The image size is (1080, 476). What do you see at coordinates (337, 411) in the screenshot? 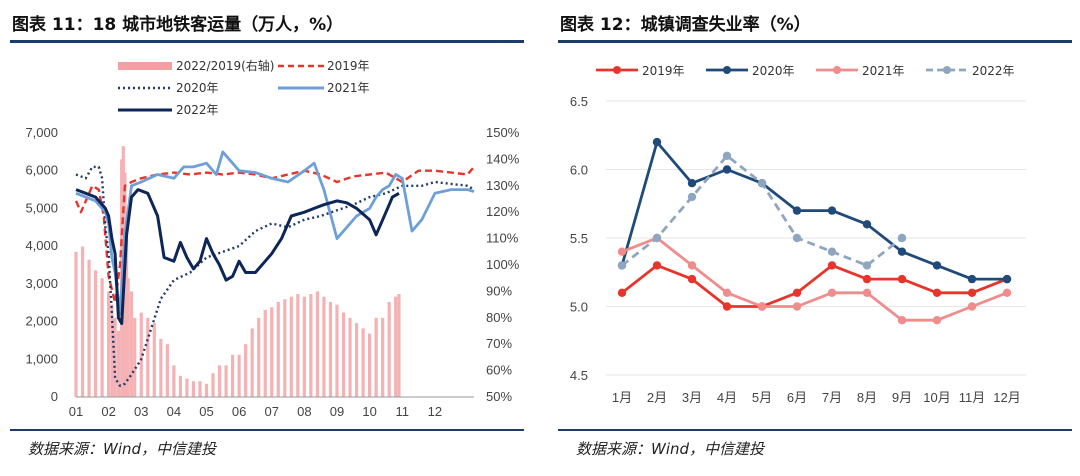
I see `x-tick-label: 09` at bounding box center [337, 411].